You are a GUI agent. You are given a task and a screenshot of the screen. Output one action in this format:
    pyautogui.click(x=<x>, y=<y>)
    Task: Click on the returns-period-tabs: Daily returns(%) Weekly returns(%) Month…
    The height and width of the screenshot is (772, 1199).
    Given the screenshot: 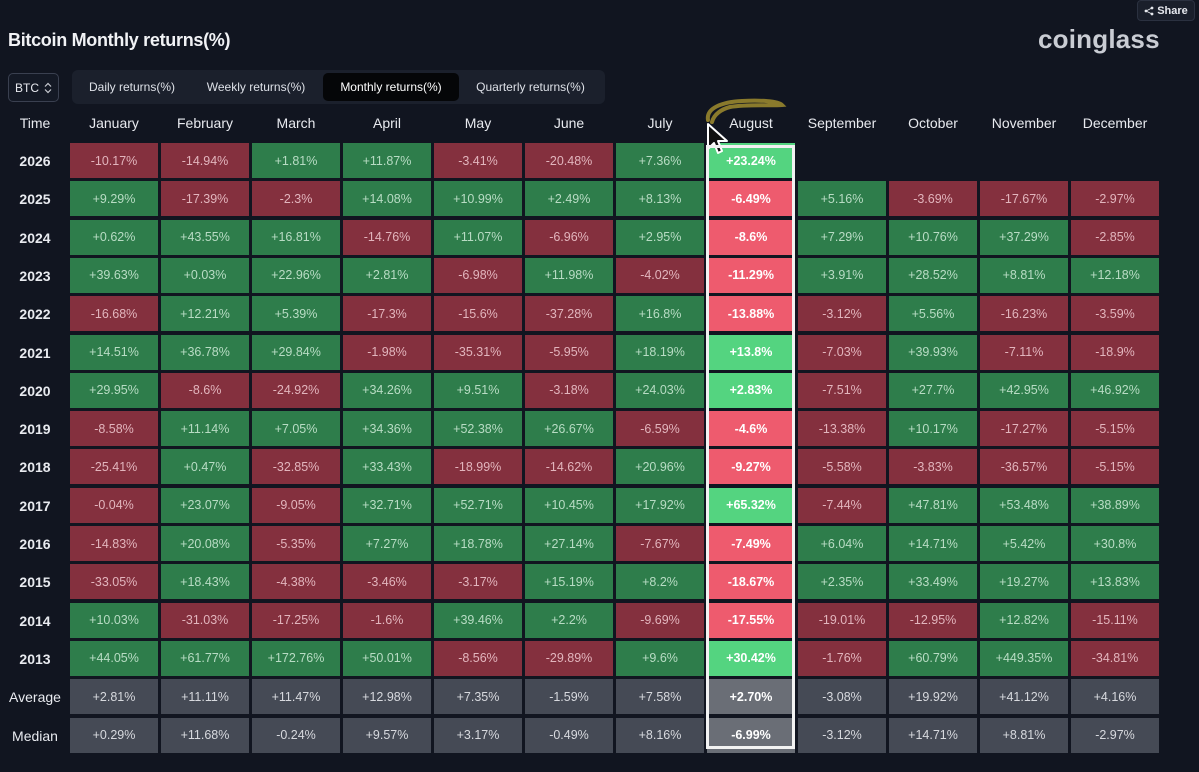 What is the action you would take?
    pyautogui.click(x=338, y=87)
    